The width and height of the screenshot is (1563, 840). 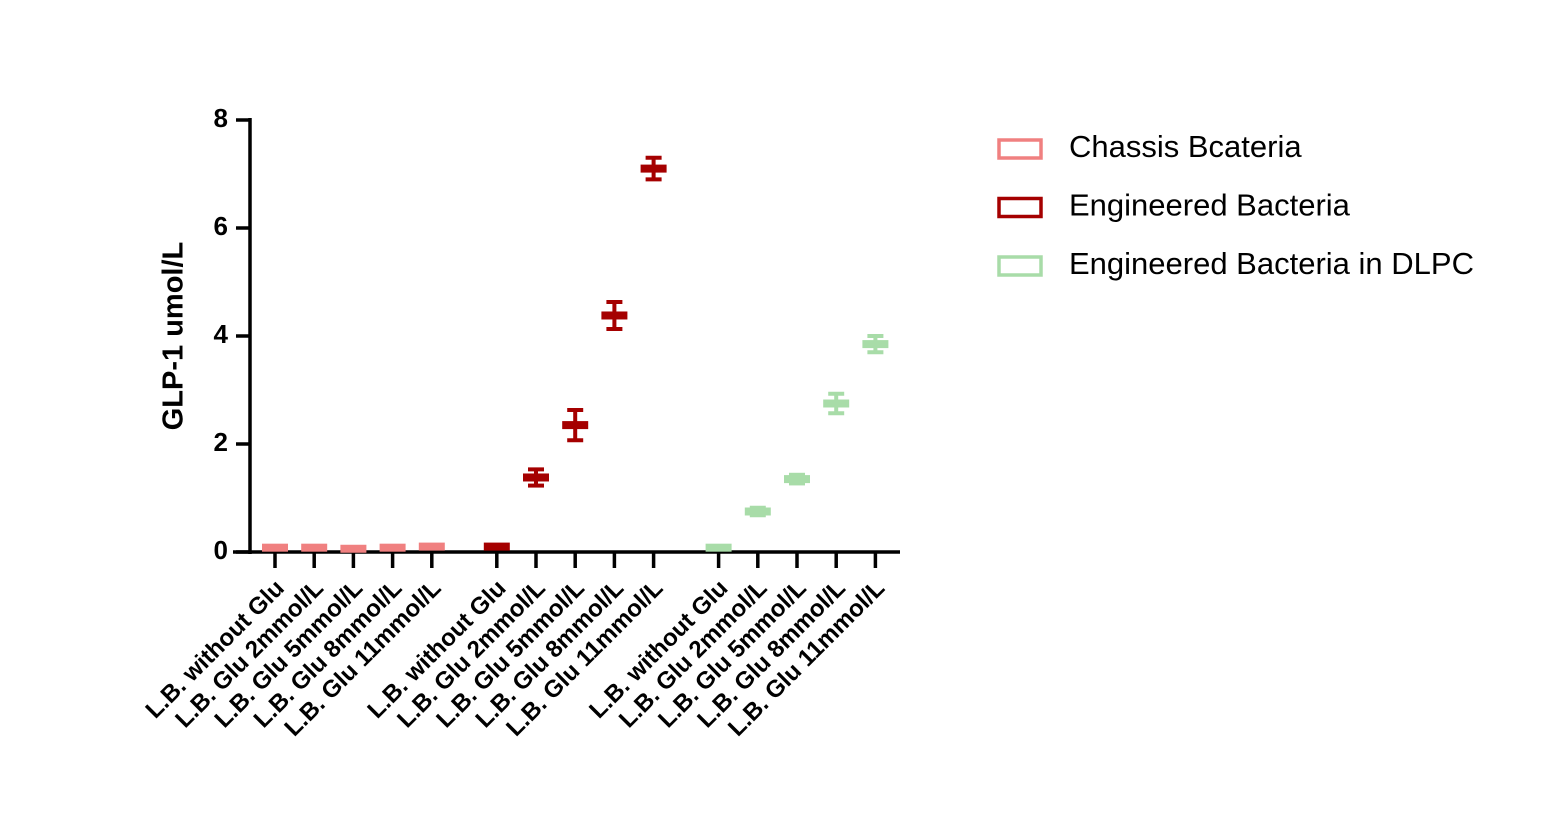 I want to click on y-tick-label: 2, so click(x=221, y=442).